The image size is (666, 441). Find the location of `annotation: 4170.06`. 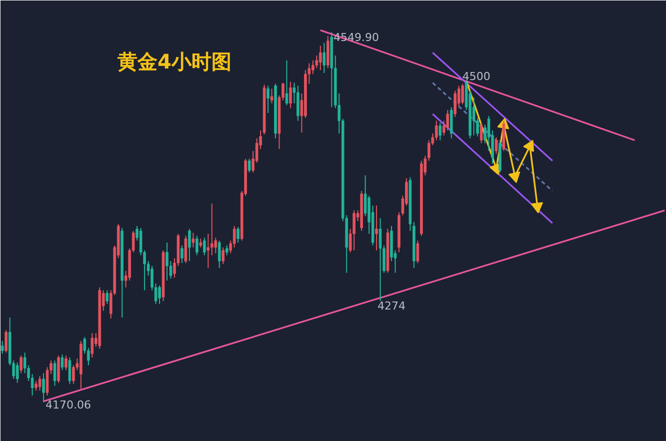

annotation: 4170.06 is located at coordinates (68, 405).